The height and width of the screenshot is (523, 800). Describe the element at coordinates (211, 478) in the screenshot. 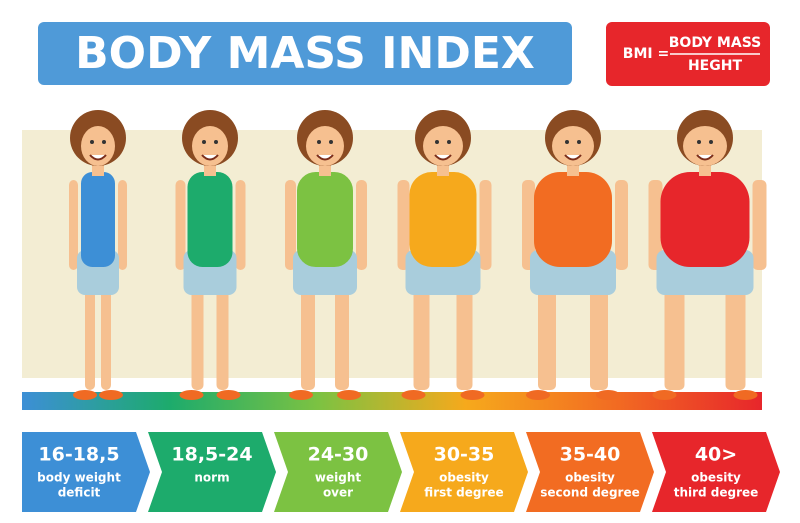

I see `category-label: norm` at that location.